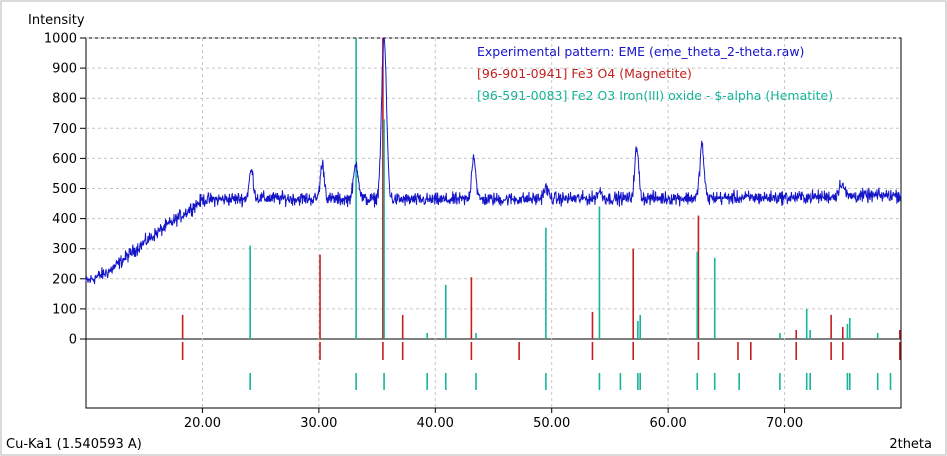 This screenshot has height=456, width=947. What do you see at coordinates (202, 423) in the screenshot?
I see `x-tick-label: 20.00` at bounding box center [202, 423].